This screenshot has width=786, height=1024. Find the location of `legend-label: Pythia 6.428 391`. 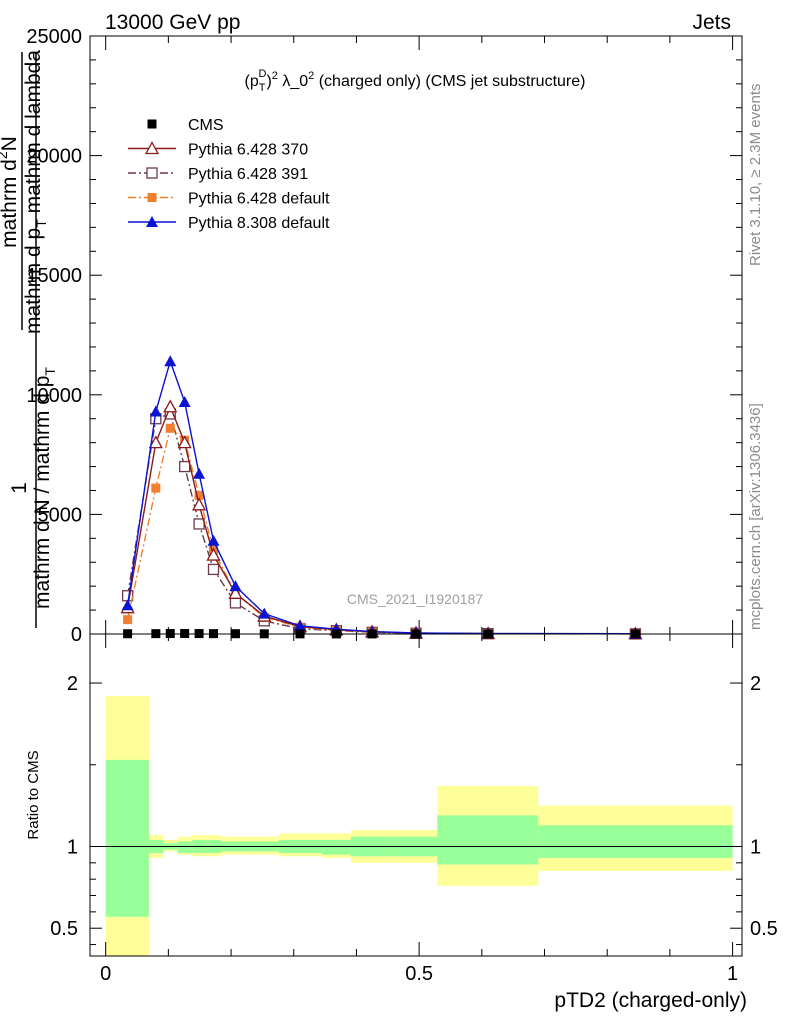

legend-label: Pythia 6.428 391 is located at coordinates (248, 174).